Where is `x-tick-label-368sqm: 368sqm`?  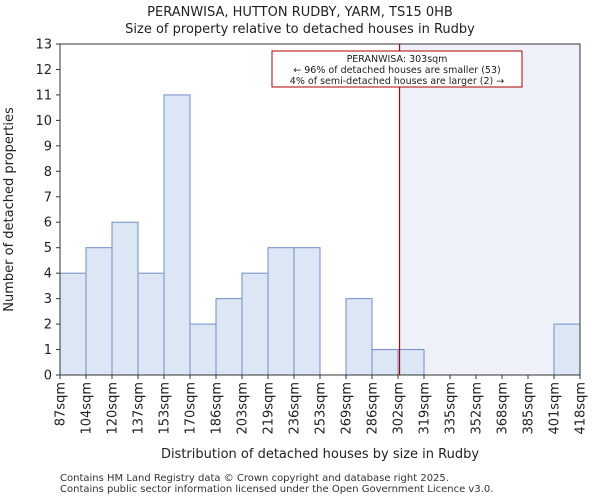
x-tick-label-368sqm: 368sqm is located at coordinates (503, 408).